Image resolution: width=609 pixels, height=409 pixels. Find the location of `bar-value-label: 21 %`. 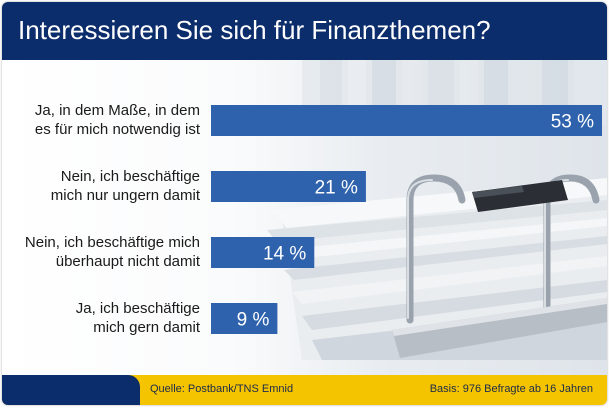

bar-value-label: 21 % is located at coordinates (336, 188).